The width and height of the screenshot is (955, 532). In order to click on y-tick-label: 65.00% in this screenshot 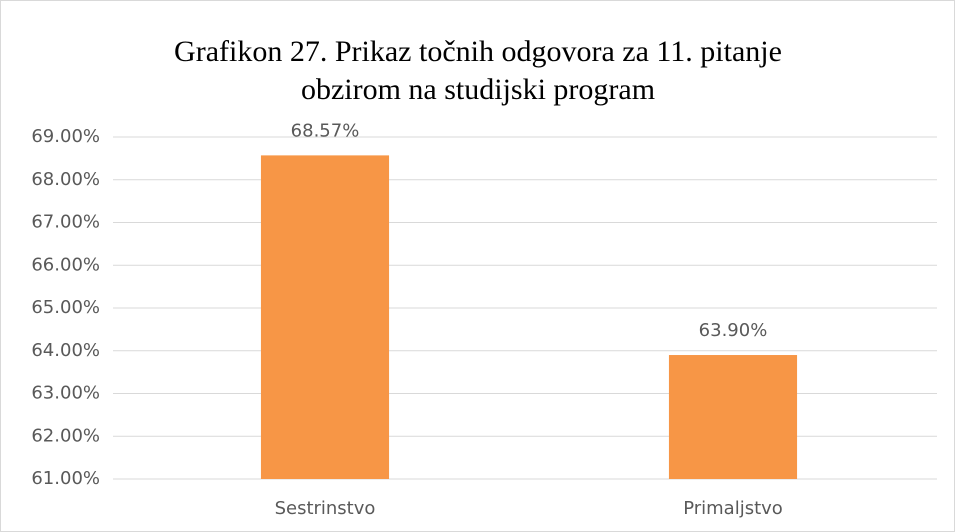, I will do `click(65, 307)`.